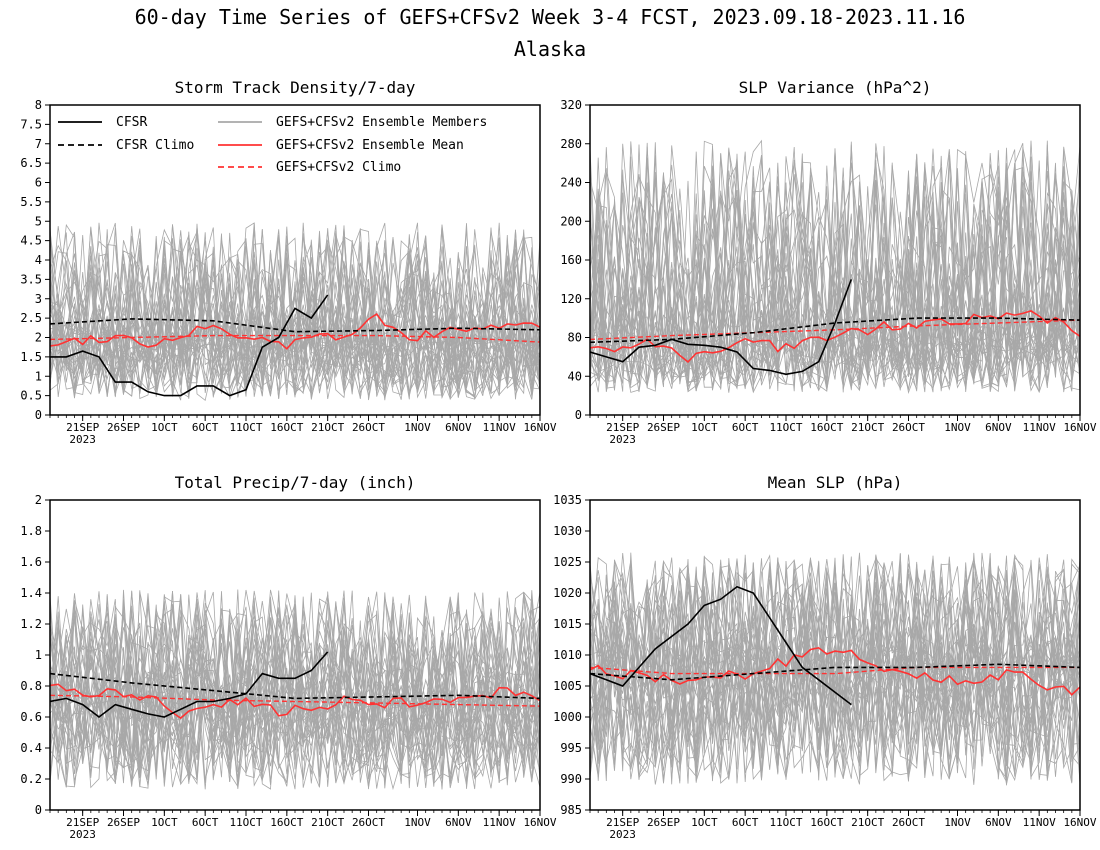  What do you see at coordinates (571, 260) in the screenshot?
I see `y-tick-label: 160` at bounding box center [571, 260].